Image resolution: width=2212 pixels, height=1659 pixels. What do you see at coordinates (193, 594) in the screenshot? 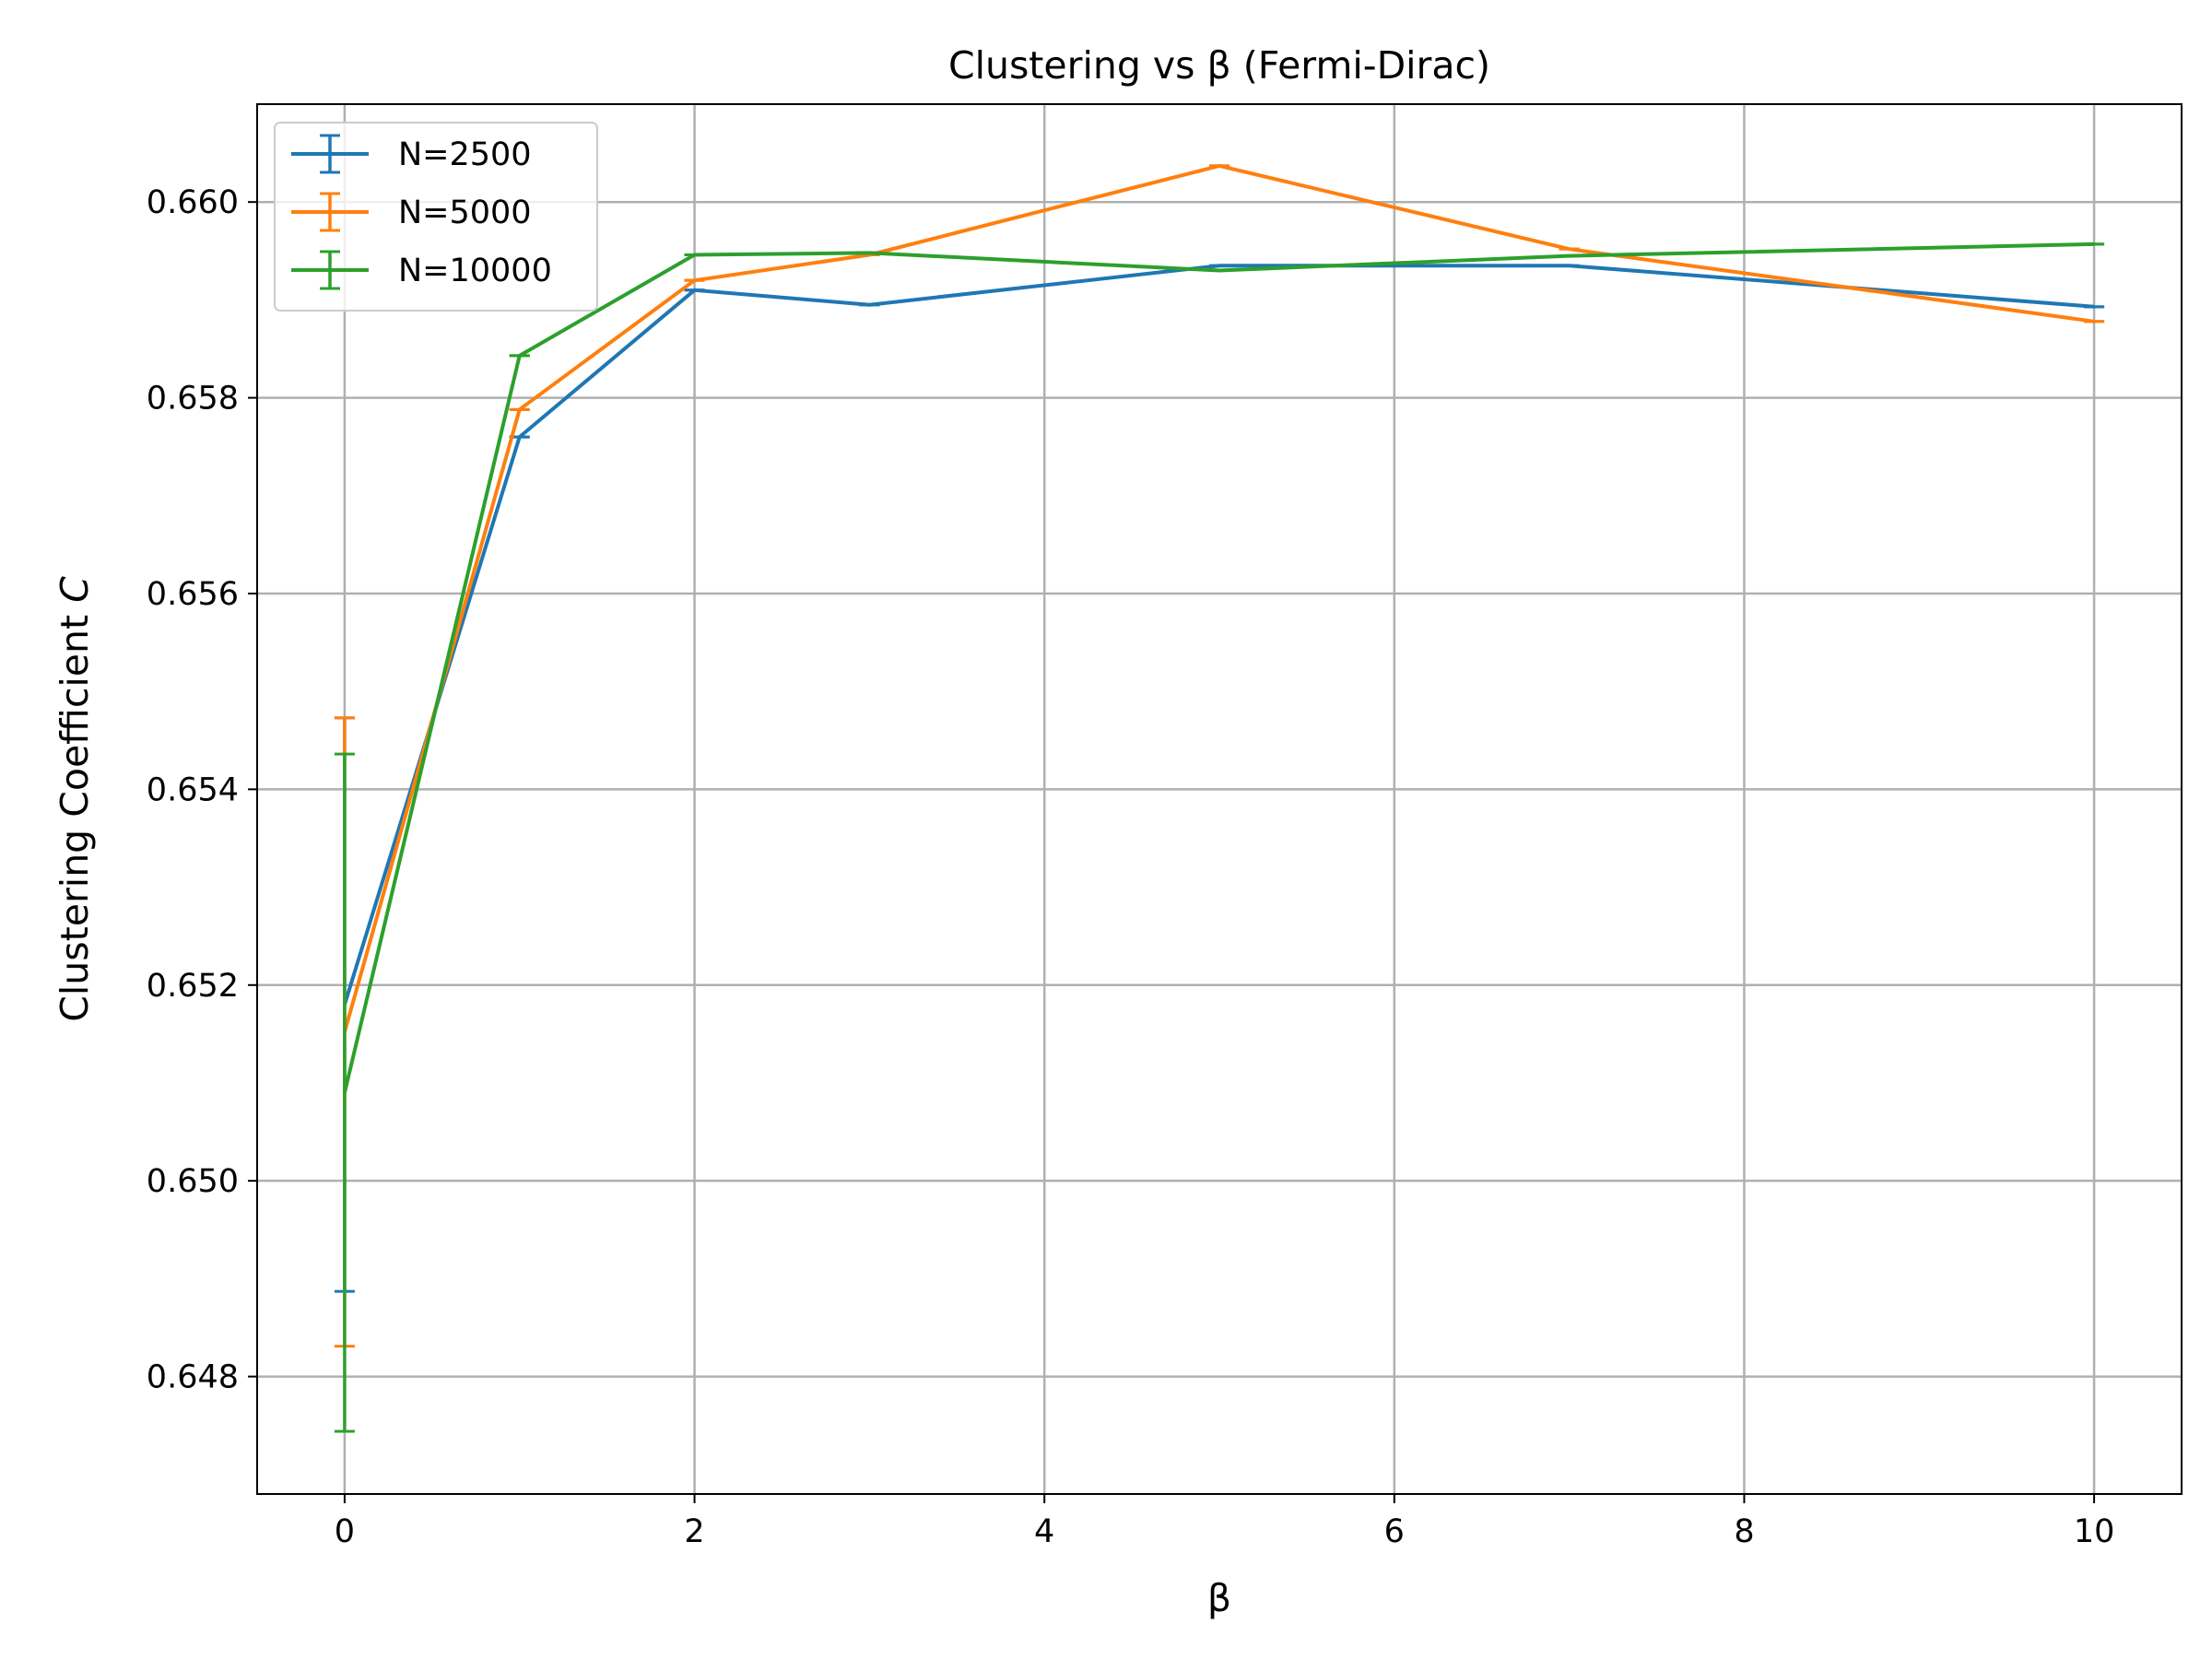
I see `y-tick-label: 0.656` at bounding box center [193, 594].